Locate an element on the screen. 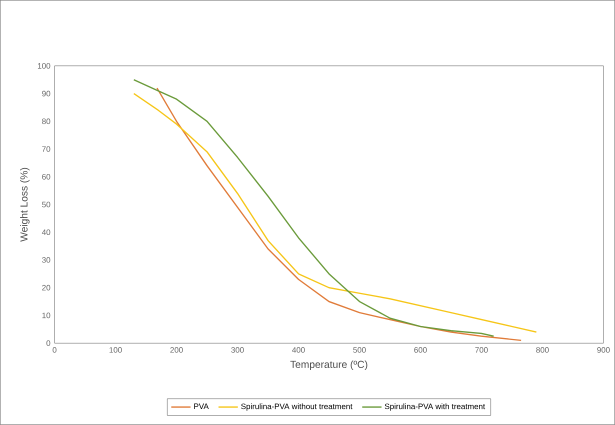 This screenshot has height=425, width=615. y-axis-title: Weight Loss (%) is located at coordinates (25, 205).